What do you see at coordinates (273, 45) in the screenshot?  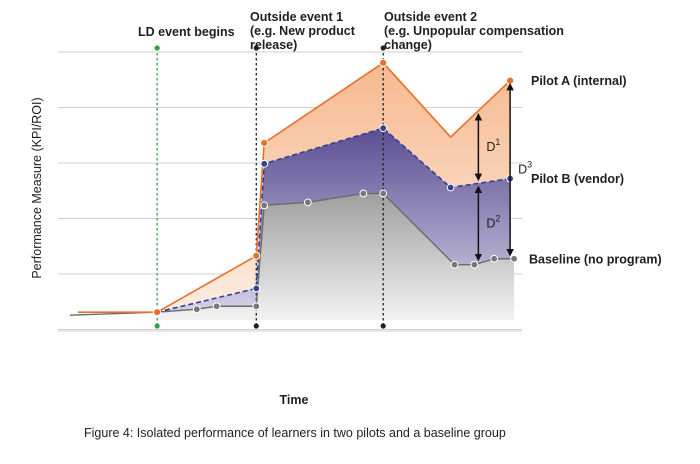 I see `event-label-2-line-3: release)` at bounding box center [273, 45].